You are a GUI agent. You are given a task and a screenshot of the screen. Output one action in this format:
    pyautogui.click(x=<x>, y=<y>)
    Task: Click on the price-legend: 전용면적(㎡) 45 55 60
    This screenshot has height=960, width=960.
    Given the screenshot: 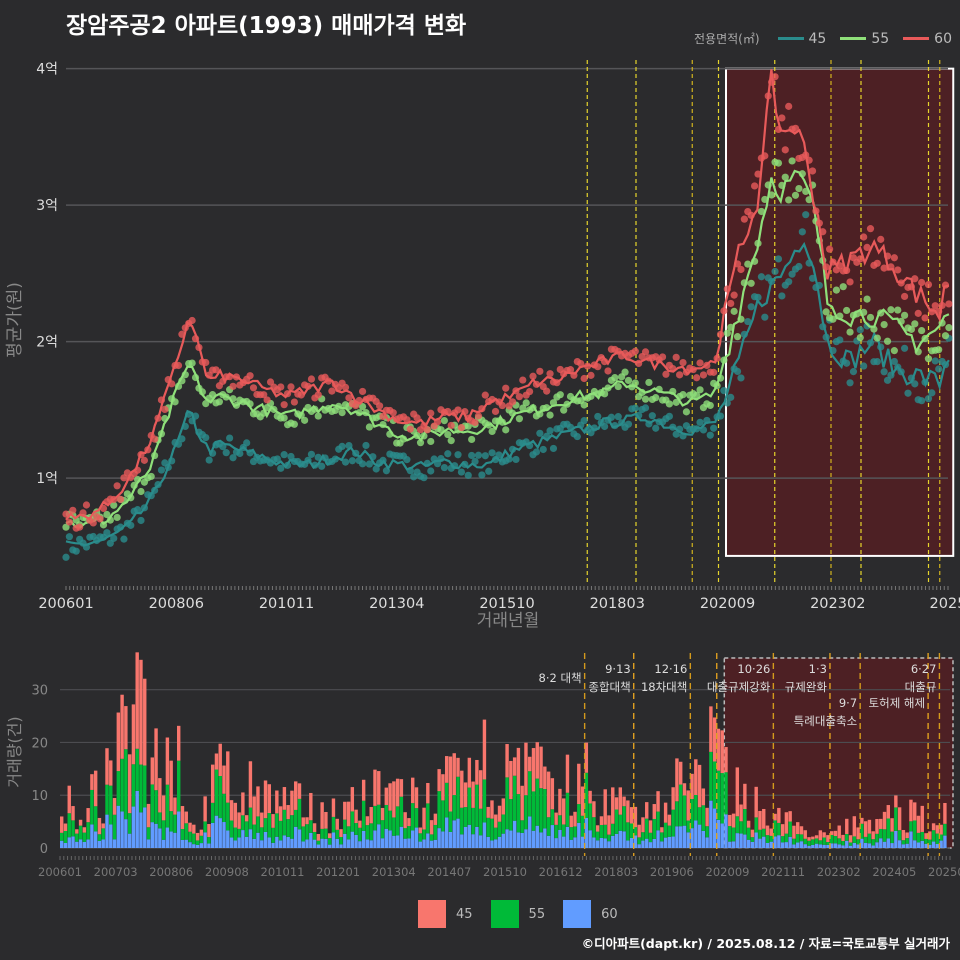 What is the action you would take?
    pyautogui.click(x=823, y=38)
    